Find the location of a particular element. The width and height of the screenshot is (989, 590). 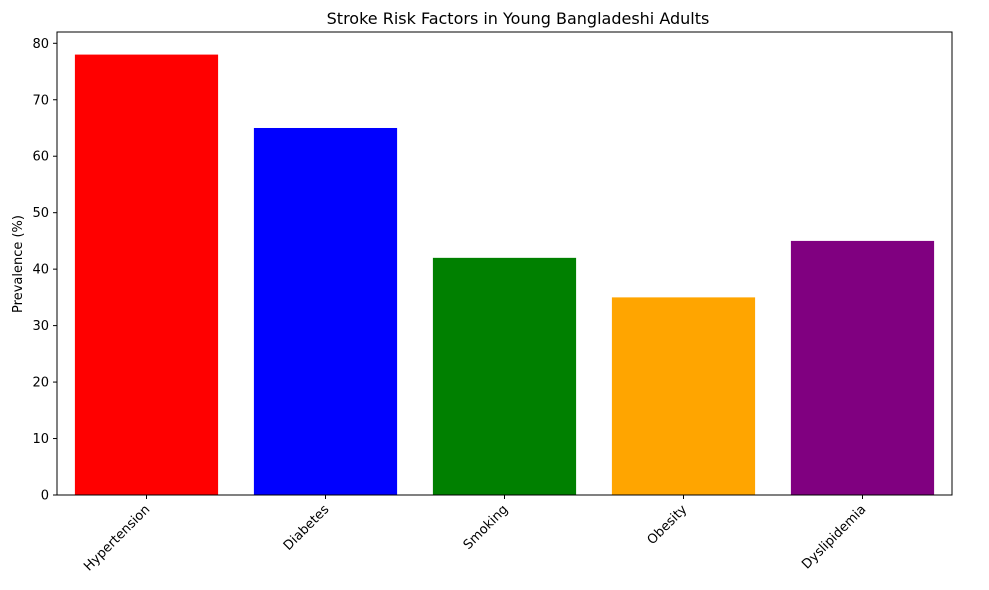

x-tick-label-hypertension: Hypertension is located at coordinates (117, 538).